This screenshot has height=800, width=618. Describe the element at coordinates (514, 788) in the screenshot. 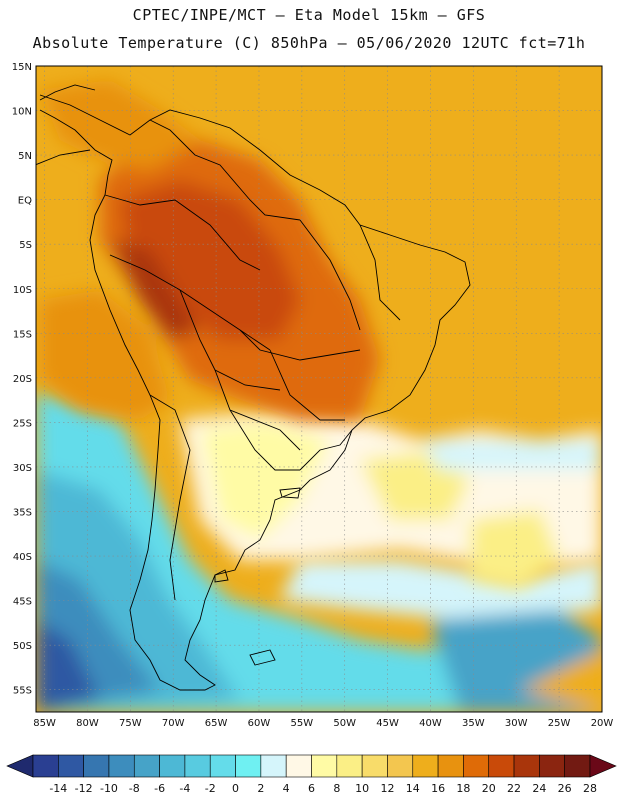

I see `colorbar-label: 22` at that location.